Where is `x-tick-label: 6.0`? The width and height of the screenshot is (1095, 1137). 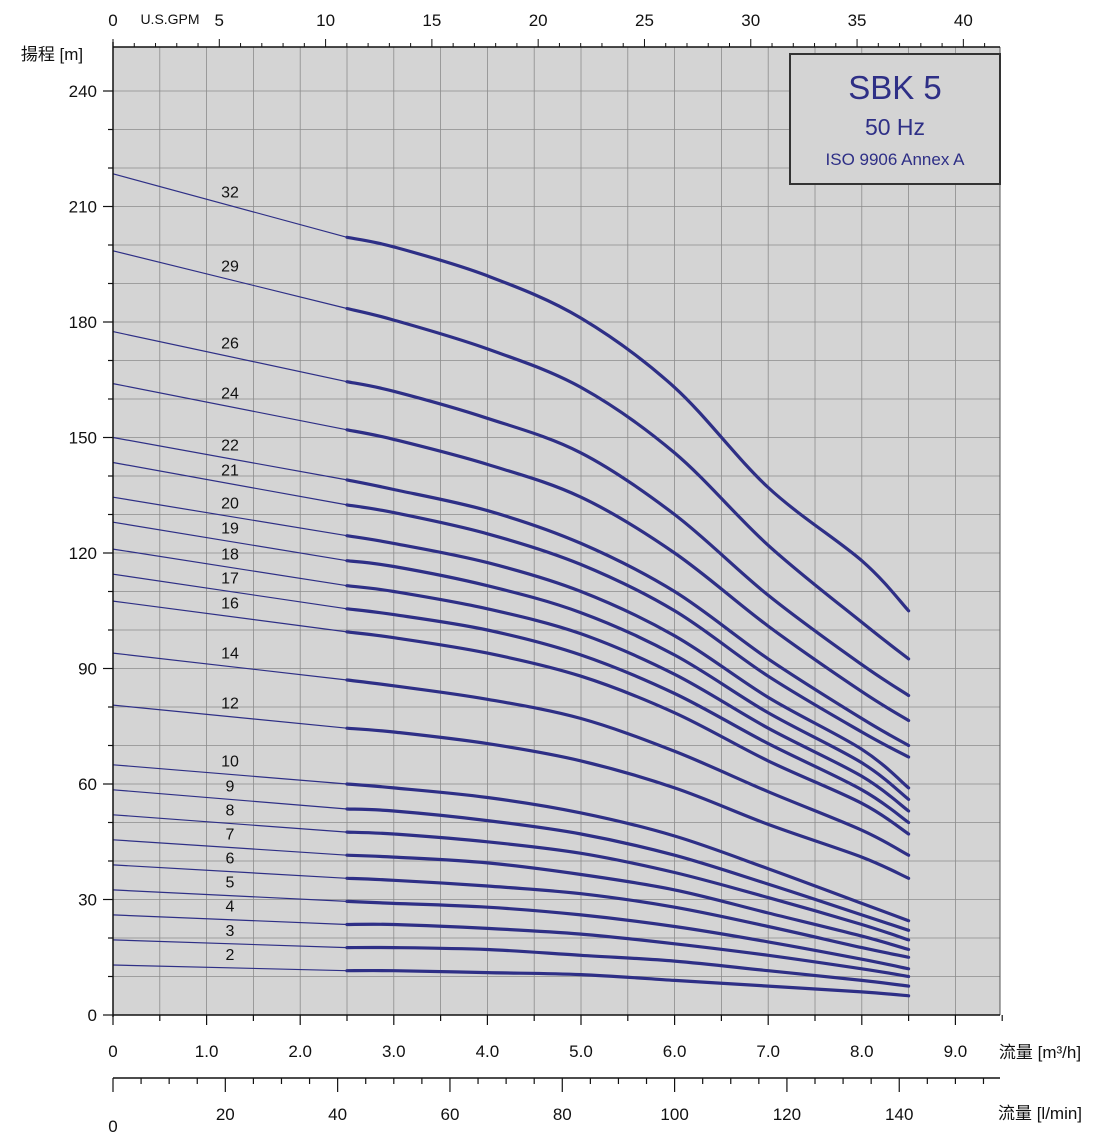
x-tick-label: 6.0 is located at coordinates (675, 1051).